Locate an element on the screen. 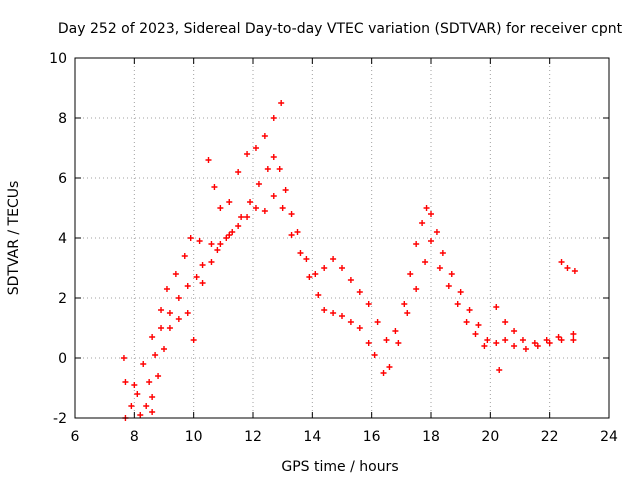 The image size is (640, 484). x-axis-label: GPS time / hours is located at coordinates (339, 467).